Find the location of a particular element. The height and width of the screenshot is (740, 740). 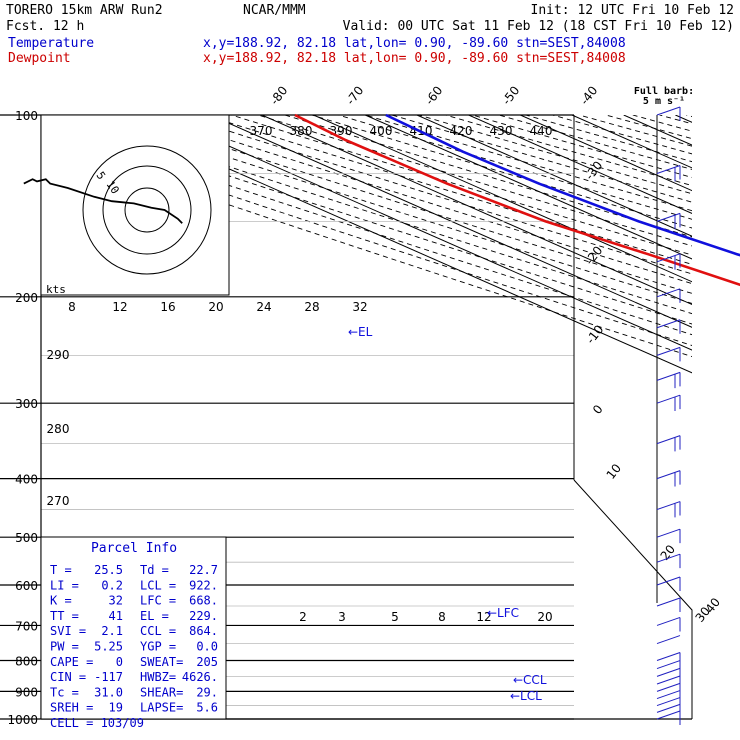

parcel-value: 0.0 is located at coordinates (207, 647).